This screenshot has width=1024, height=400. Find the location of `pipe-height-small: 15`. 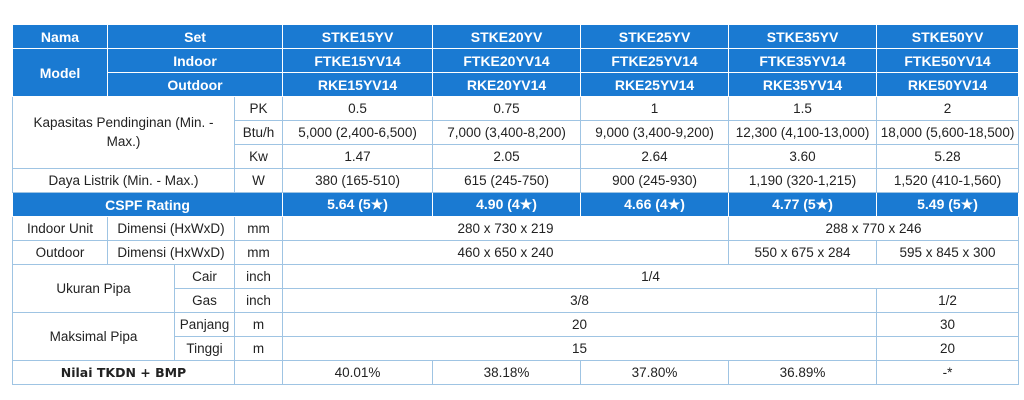

pipe-height-small: 15 is located at coordinates (580, 348).